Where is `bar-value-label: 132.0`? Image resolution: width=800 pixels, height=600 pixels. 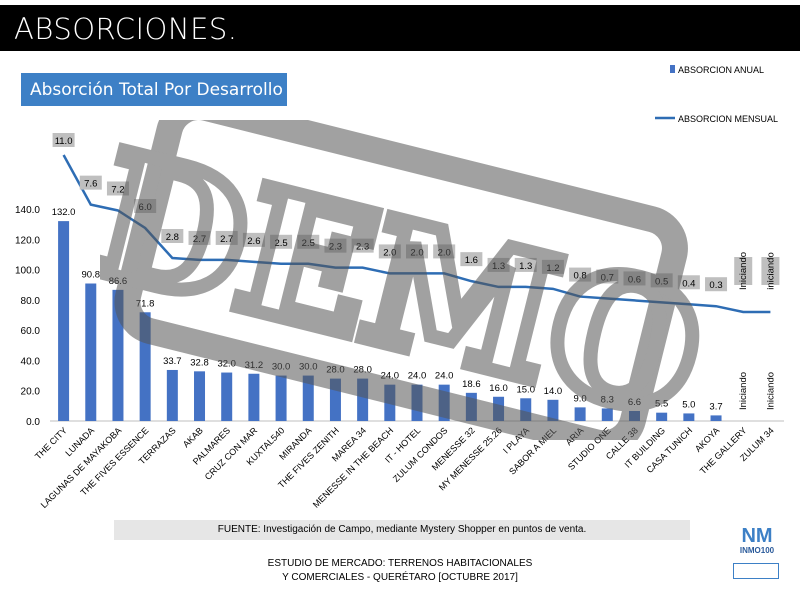
bar-value-label: 132.0 is located at coordinates (64, 212).